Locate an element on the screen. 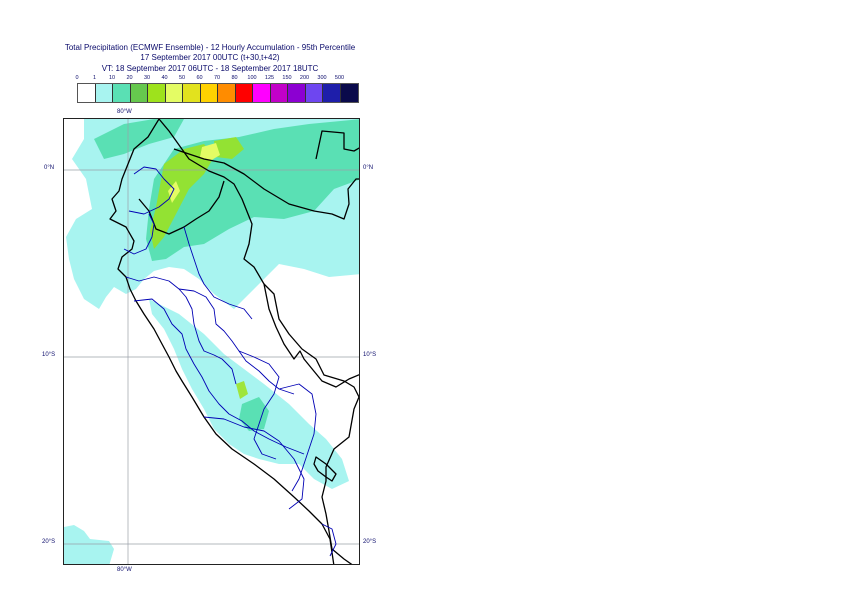 This screenshot has width=842, height=596. regional-borders-chile is located at coordinates (329, 540).